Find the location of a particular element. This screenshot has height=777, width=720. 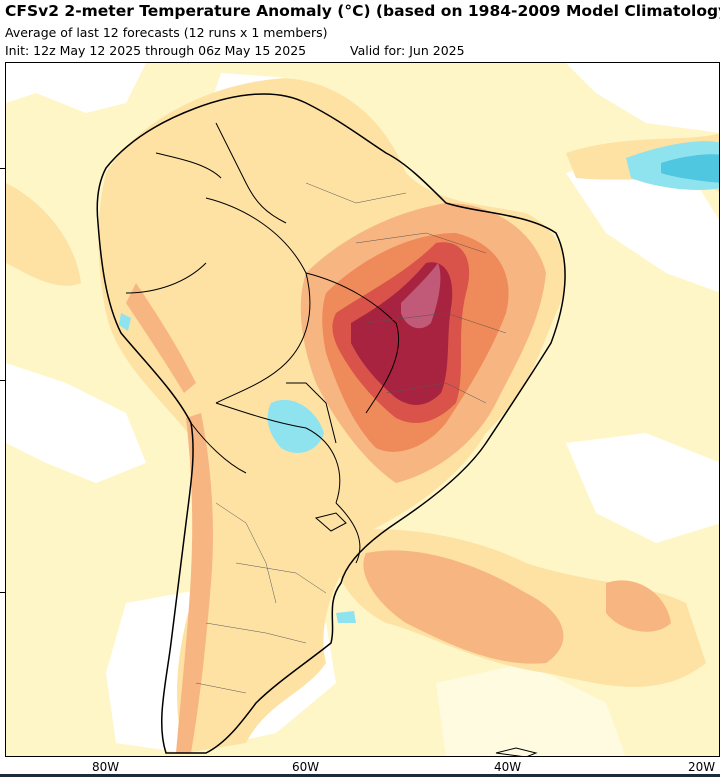

bottom-bar is located at coordinates (360, 775).